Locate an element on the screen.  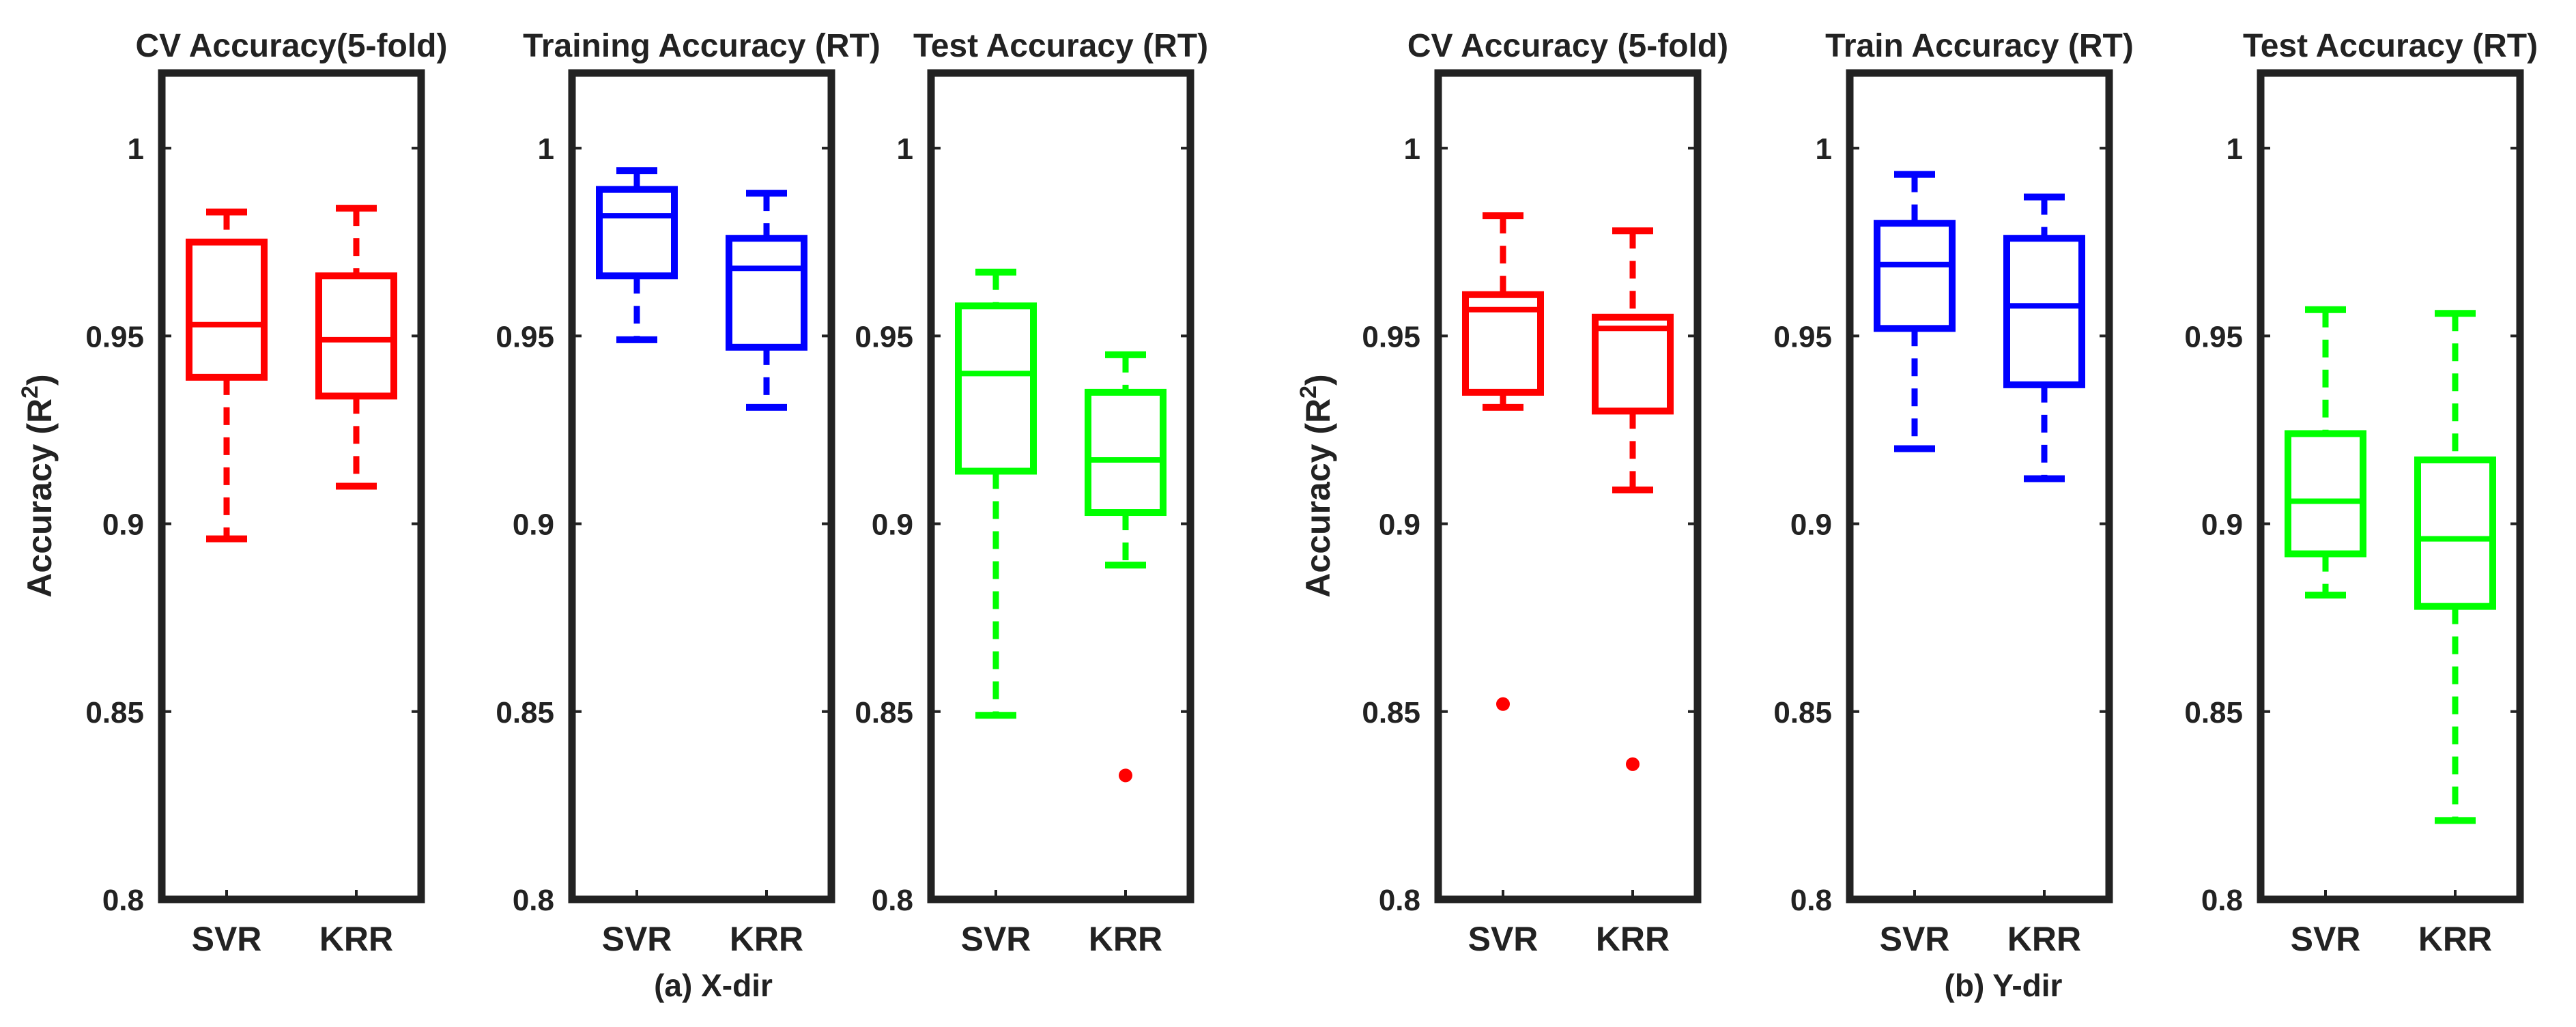
panel-1: CV Accuracy(5-fold) 0.8 0.85 0.9 0.95 1 SVR KRR is located at coordinates (266, 493).